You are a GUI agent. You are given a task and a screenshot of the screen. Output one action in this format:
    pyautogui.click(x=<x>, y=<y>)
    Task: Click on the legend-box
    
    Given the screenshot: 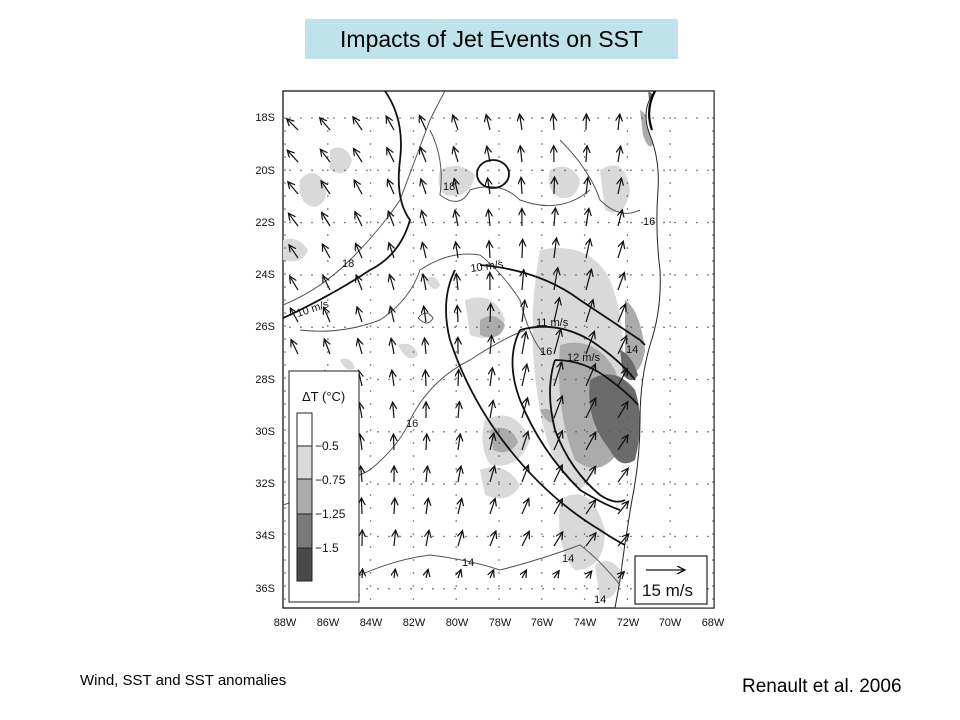 What is the action you would take?
    pyautogui.click(x=324, y=486)
    